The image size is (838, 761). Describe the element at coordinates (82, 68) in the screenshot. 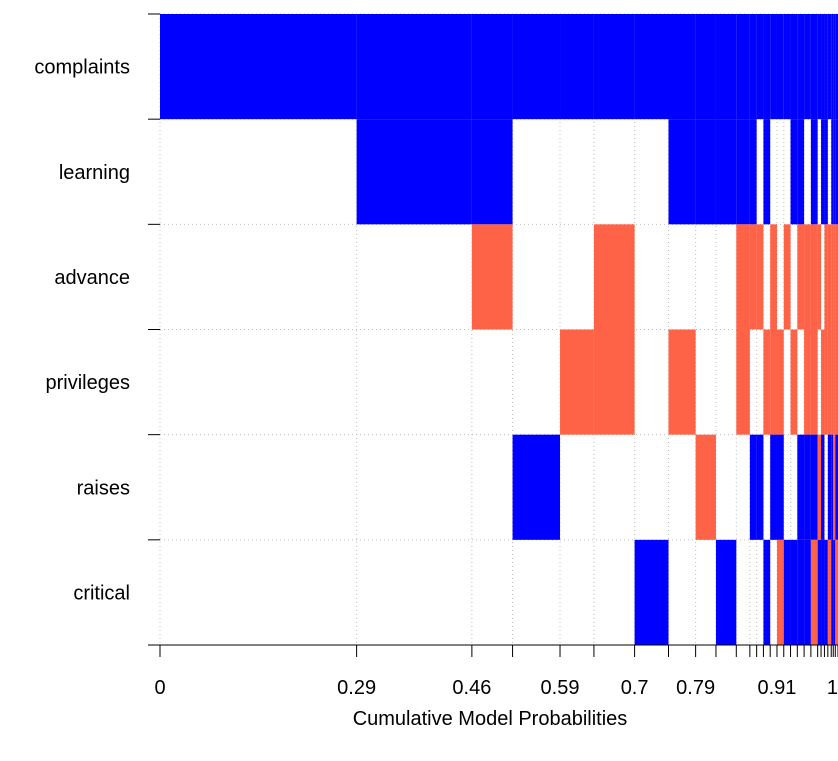

I see `y-label-complaints: complaints` at that location.